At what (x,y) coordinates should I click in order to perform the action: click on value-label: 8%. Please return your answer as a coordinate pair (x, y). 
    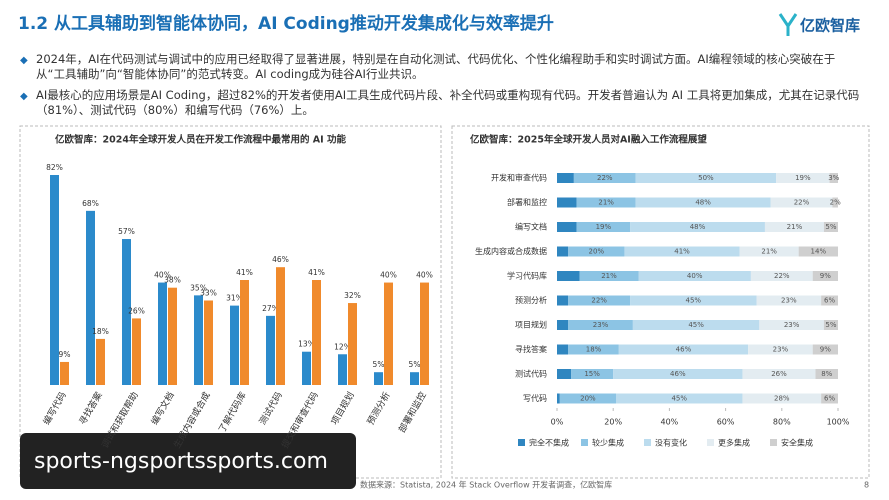
    Looking at the image, I should click on (826, 374).